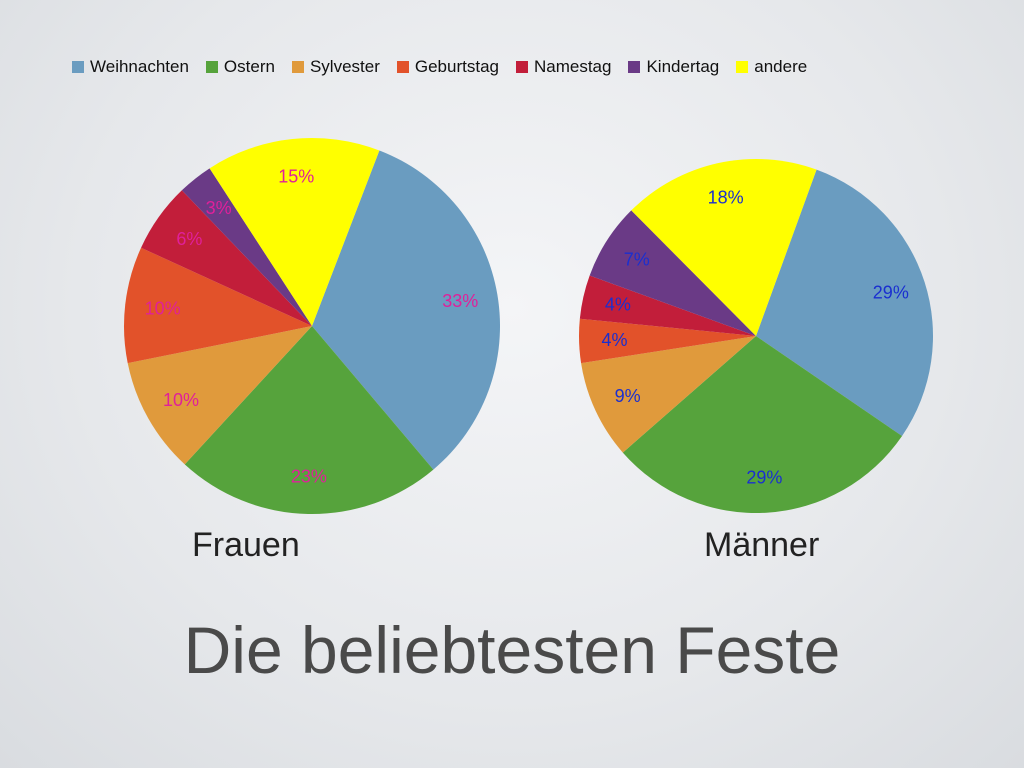  Describe the element at coordinates (781, 66) in the screenshot. I see `legend-label: andere` at that location.